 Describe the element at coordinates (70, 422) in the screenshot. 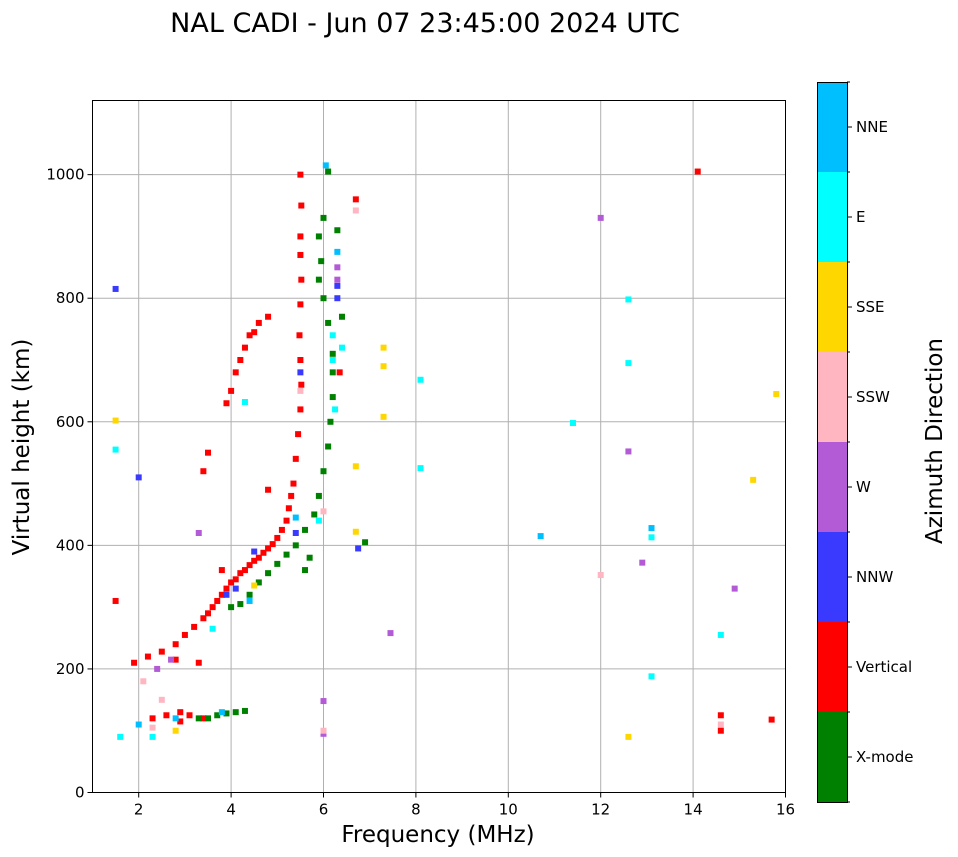

I see `y-tick-label: 600` at that location.